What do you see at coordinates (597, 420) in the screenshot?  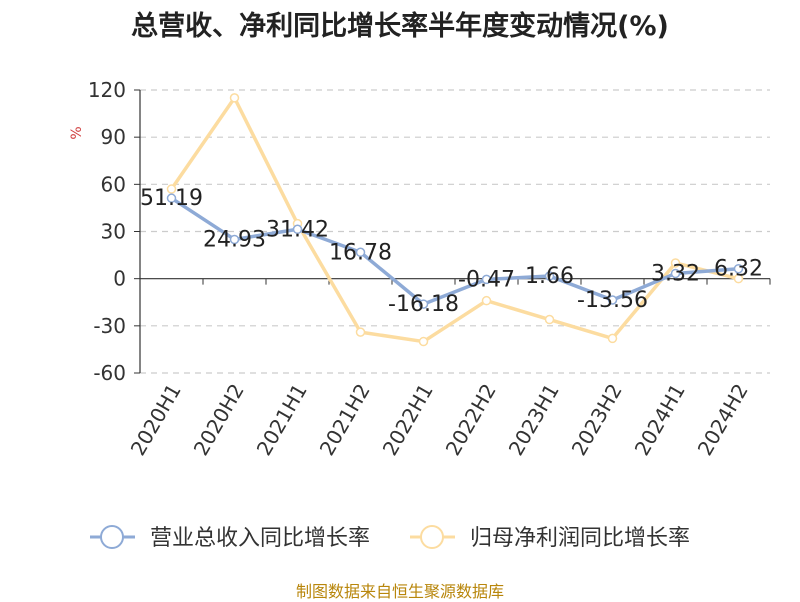 I see `x-tick-label: 2023H2` at bounding box center [597, 420].